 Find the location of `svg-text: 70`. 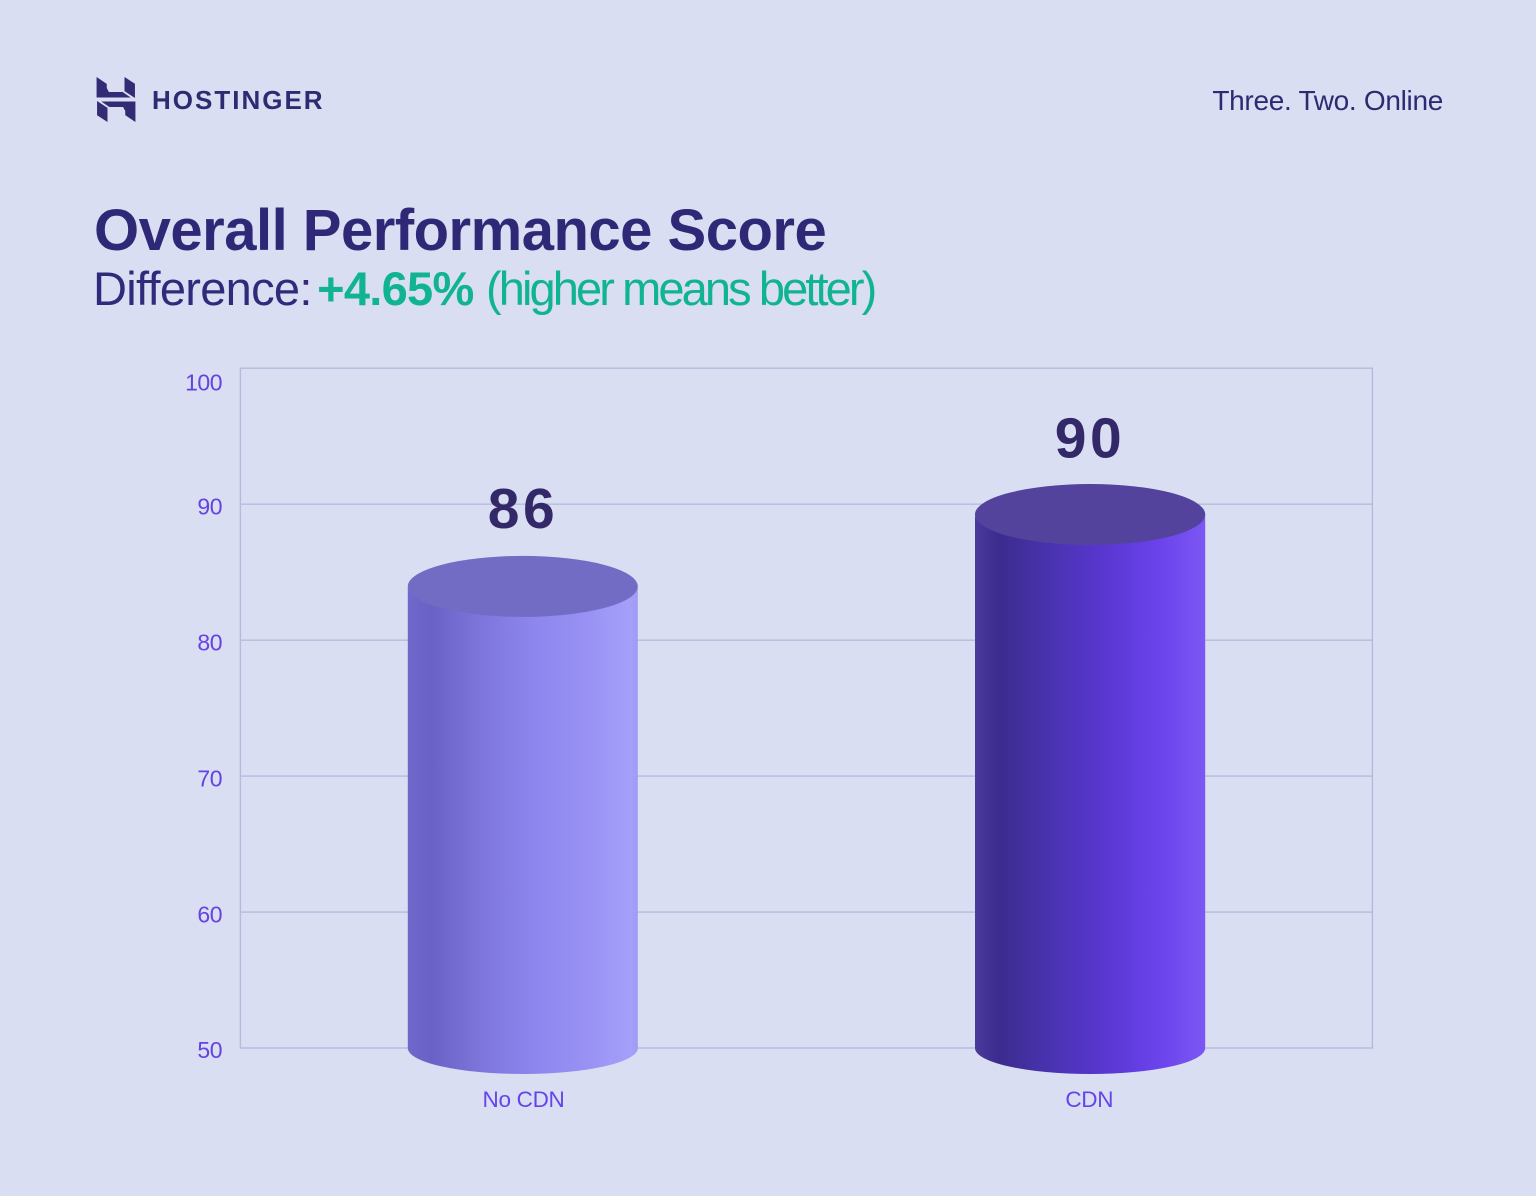

svg-text: 70 is located at coordinates (209, 779).